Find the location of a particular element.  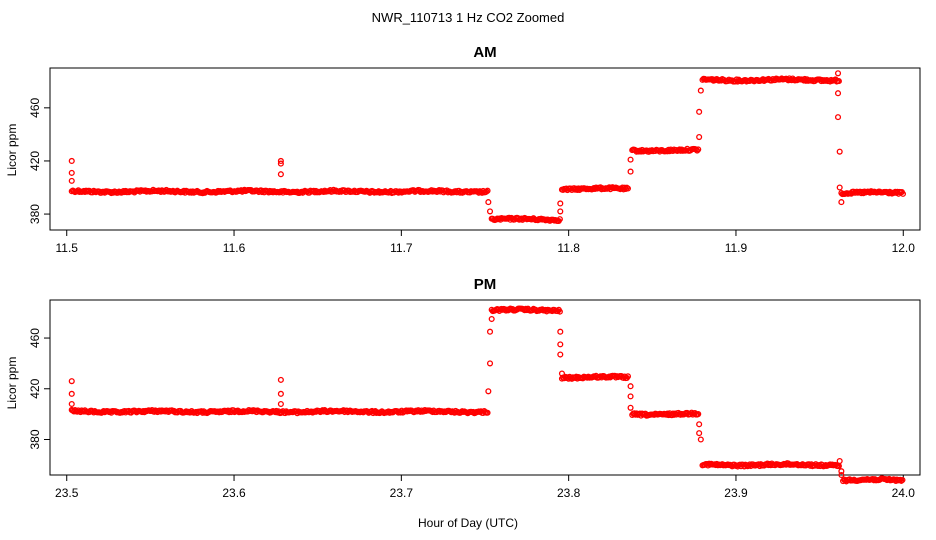

x-tick-label: 23.7 is located at coordinates (402, 493).